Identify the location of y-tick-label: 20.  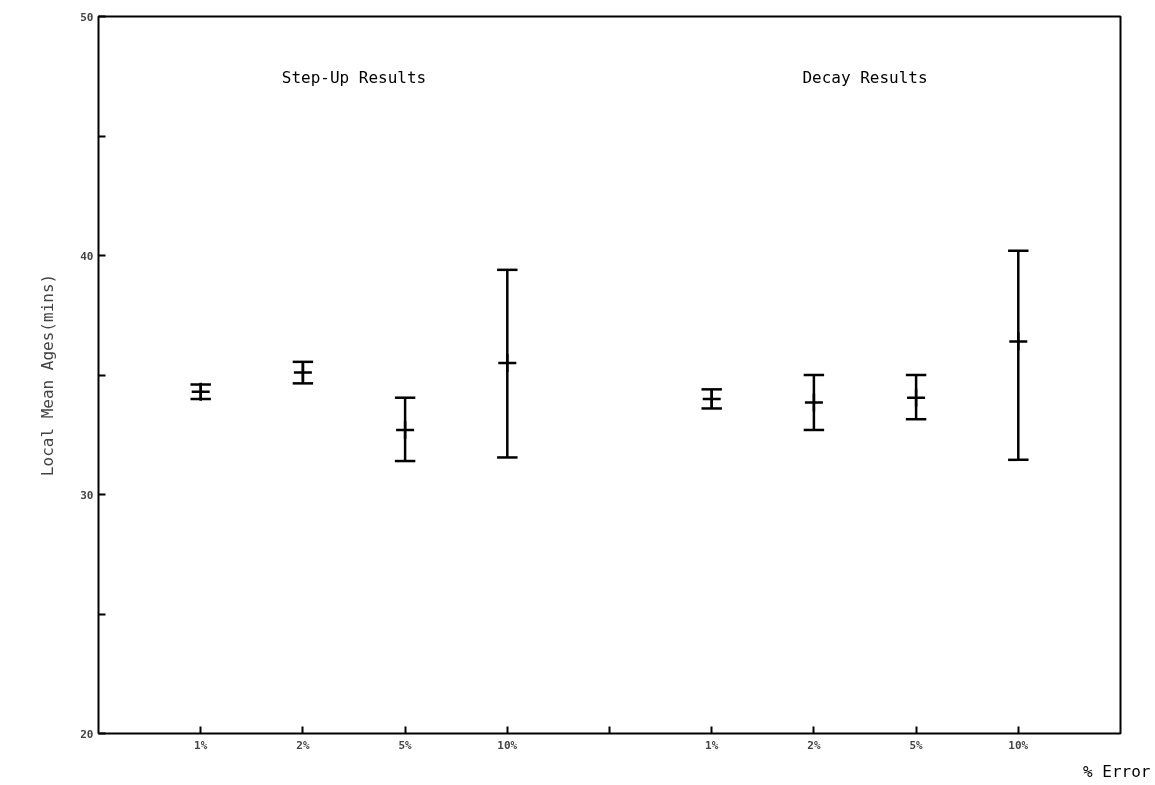
(87, 734).